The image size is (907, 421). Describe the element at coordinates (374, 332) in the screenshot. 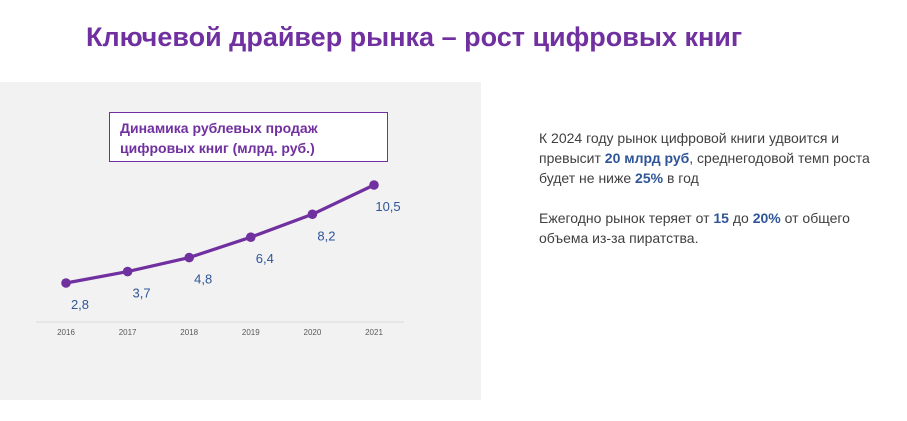

I see `x-tick-label: 2021` at that location.